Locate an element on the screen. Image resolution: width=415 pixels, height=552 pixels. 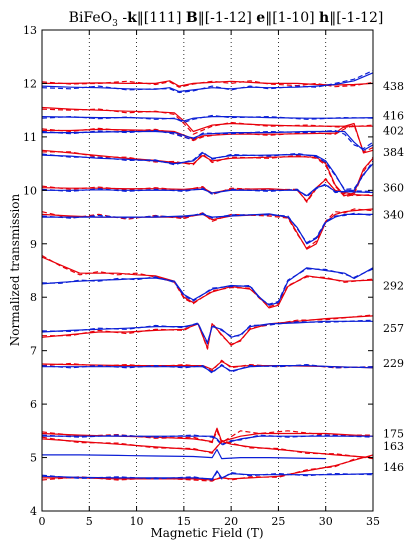
x-tick-label: 30 is located at coordinates (326, 521).